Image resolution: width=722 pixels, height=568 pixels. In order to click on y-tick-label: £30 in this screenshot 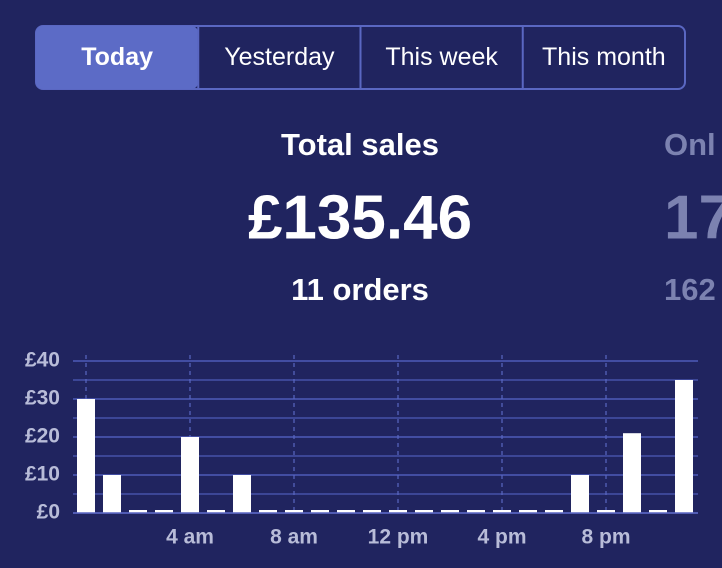, I will do `click(42, 398)`.